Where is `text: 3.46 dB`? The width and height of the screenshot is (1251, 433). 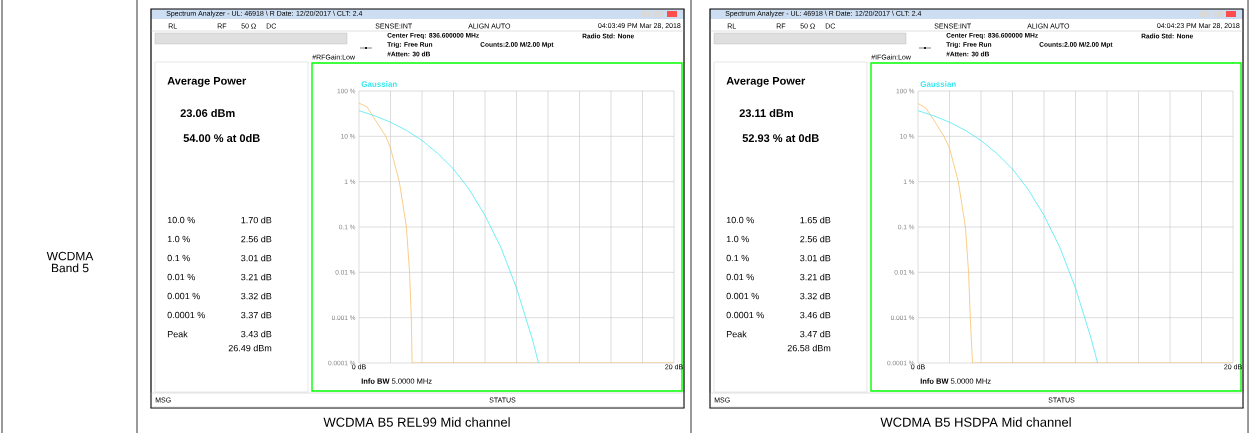 text: 3.46 dB is located at coordinates (815, 315).